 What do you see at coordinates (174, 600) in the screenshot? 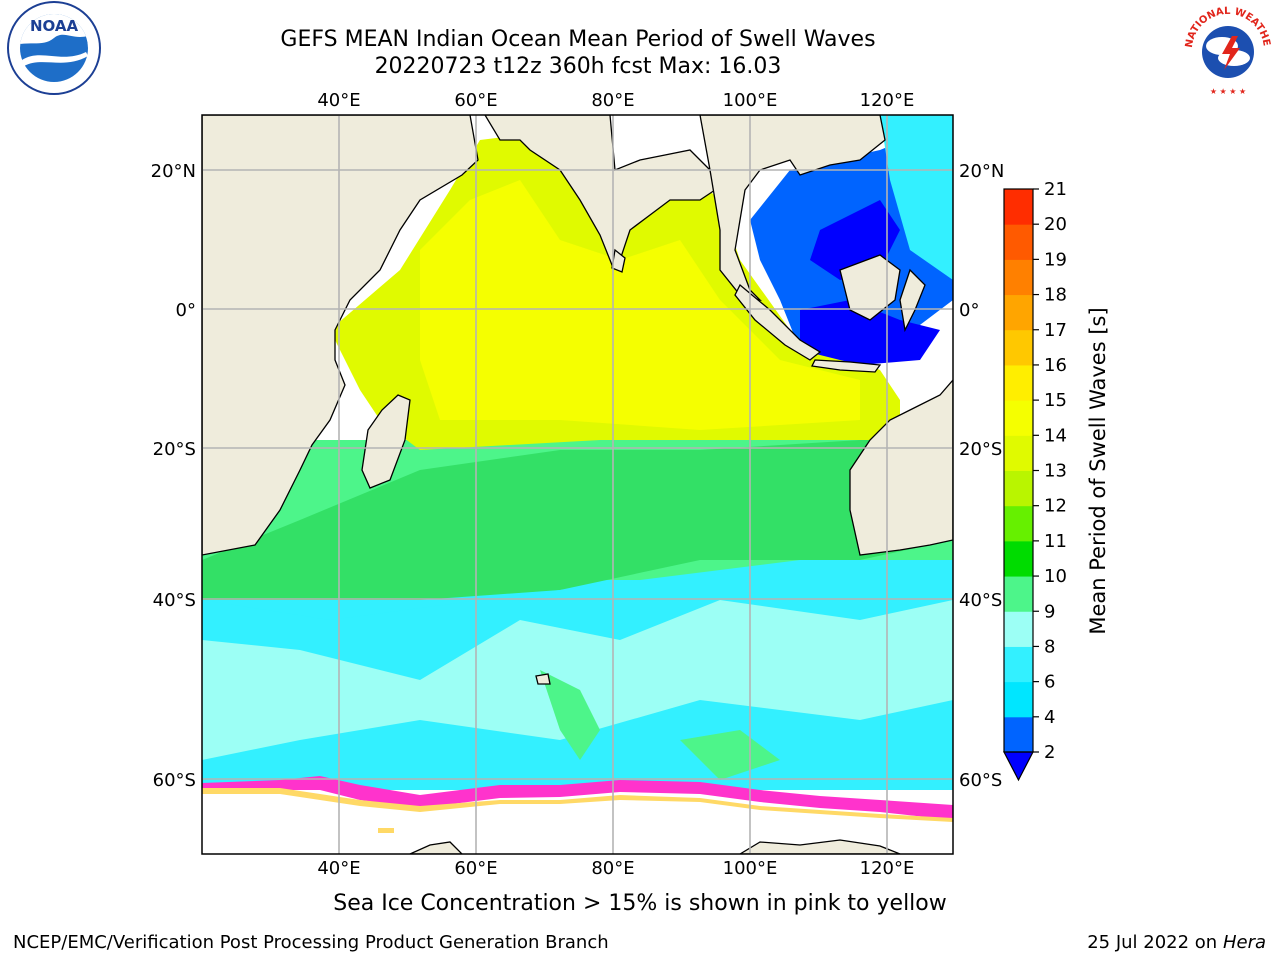
I see `lat-label-left-40s: 40°S` at bounding box center [174, 600].